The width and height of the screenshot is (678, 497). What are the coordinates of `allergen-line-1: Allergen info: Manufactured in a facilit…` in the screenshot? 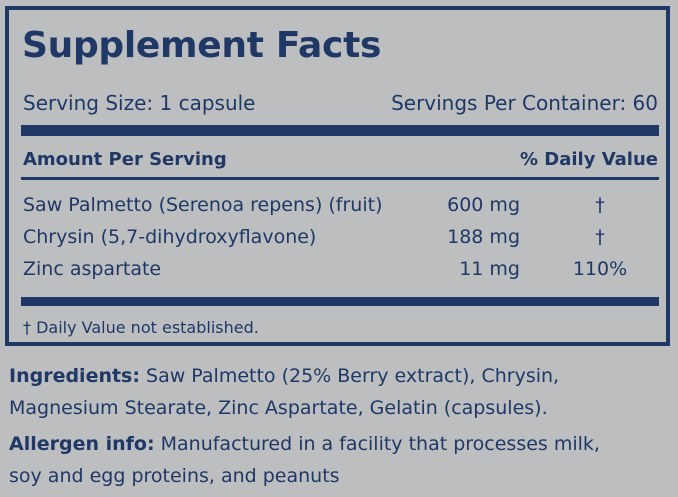 It's located at (304, 444).